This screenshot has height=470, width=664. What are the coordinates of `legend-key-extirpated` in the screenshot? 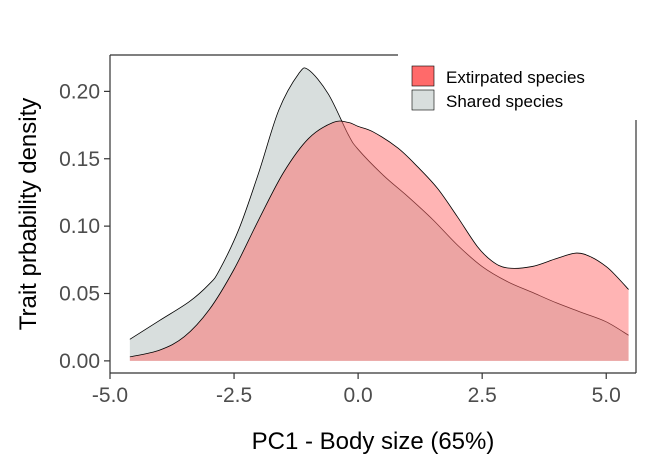 It's located at (423, 76).